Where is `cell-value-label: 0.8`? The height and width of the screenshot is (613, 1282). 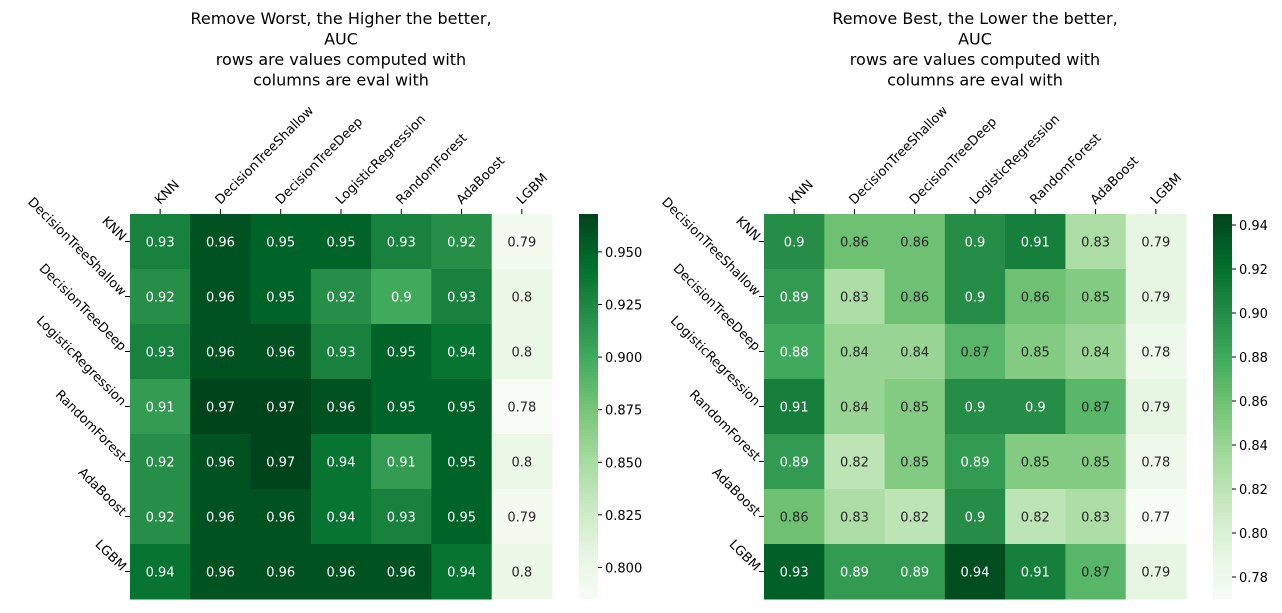
cell-value-label: 0.8 is located at coordinates (522, 463).